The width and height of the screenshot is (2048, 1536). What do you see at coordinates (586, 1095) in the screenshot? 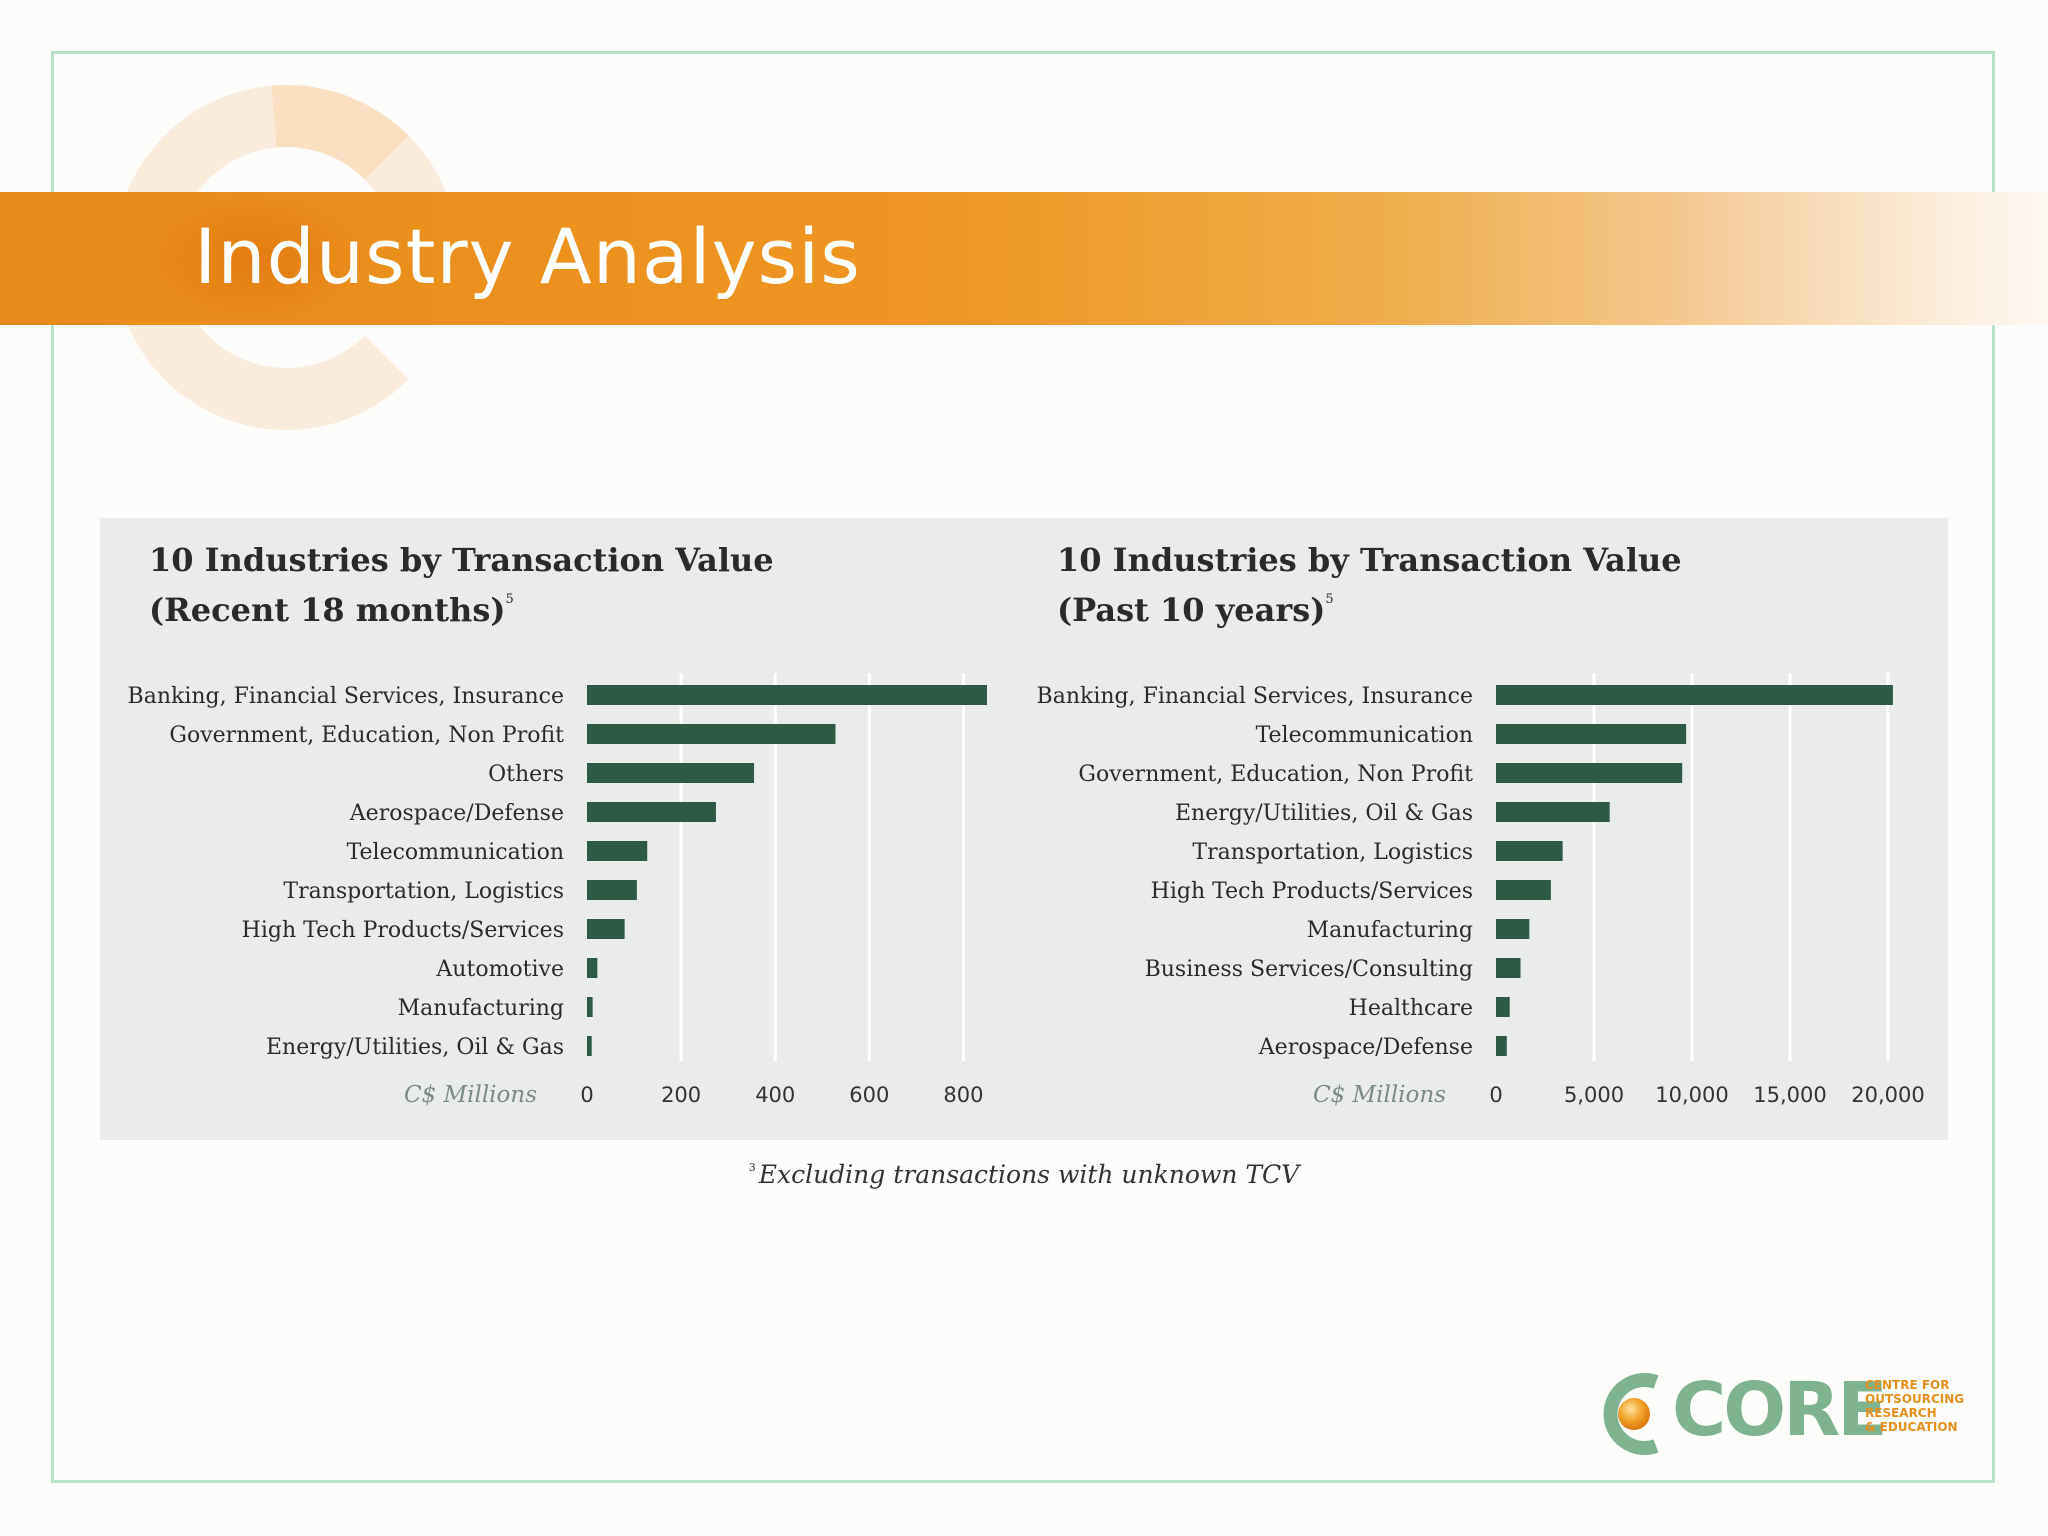
I see `chart-1-tick-label: 0` at bounding box center [586, 1095].